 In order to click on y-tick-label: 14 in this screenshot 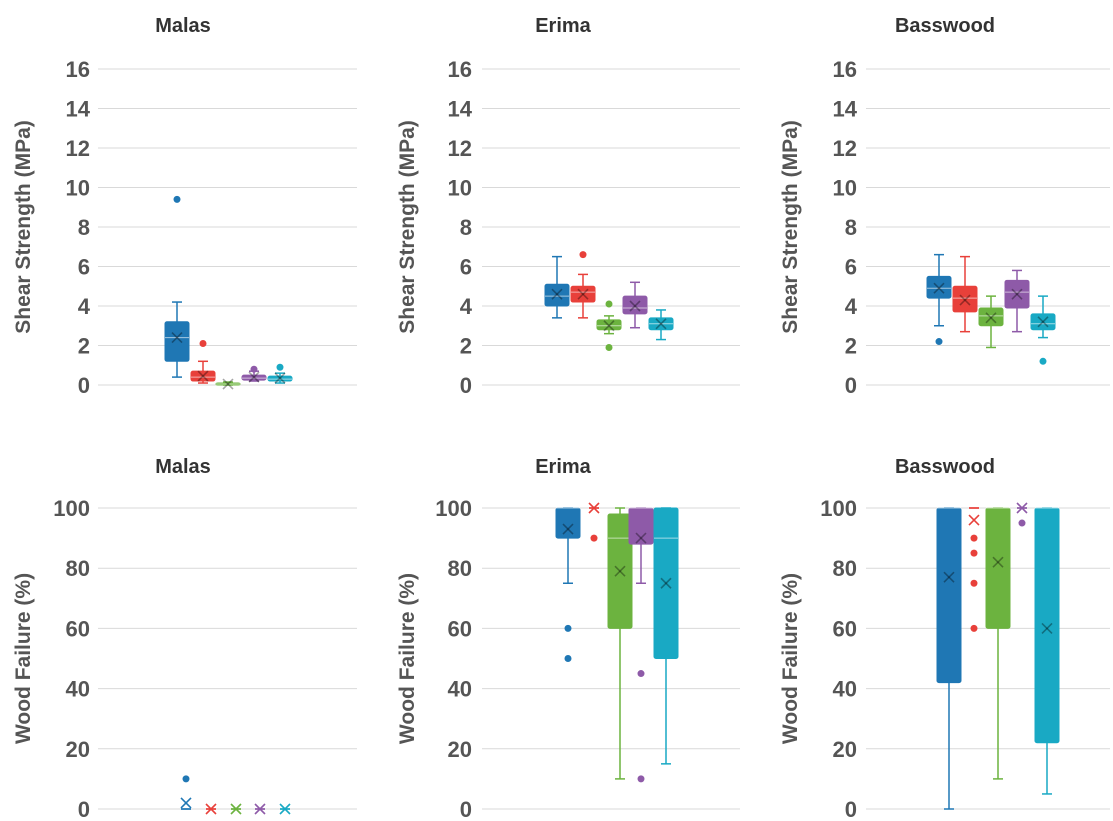, I will do `click(845, 109)`.